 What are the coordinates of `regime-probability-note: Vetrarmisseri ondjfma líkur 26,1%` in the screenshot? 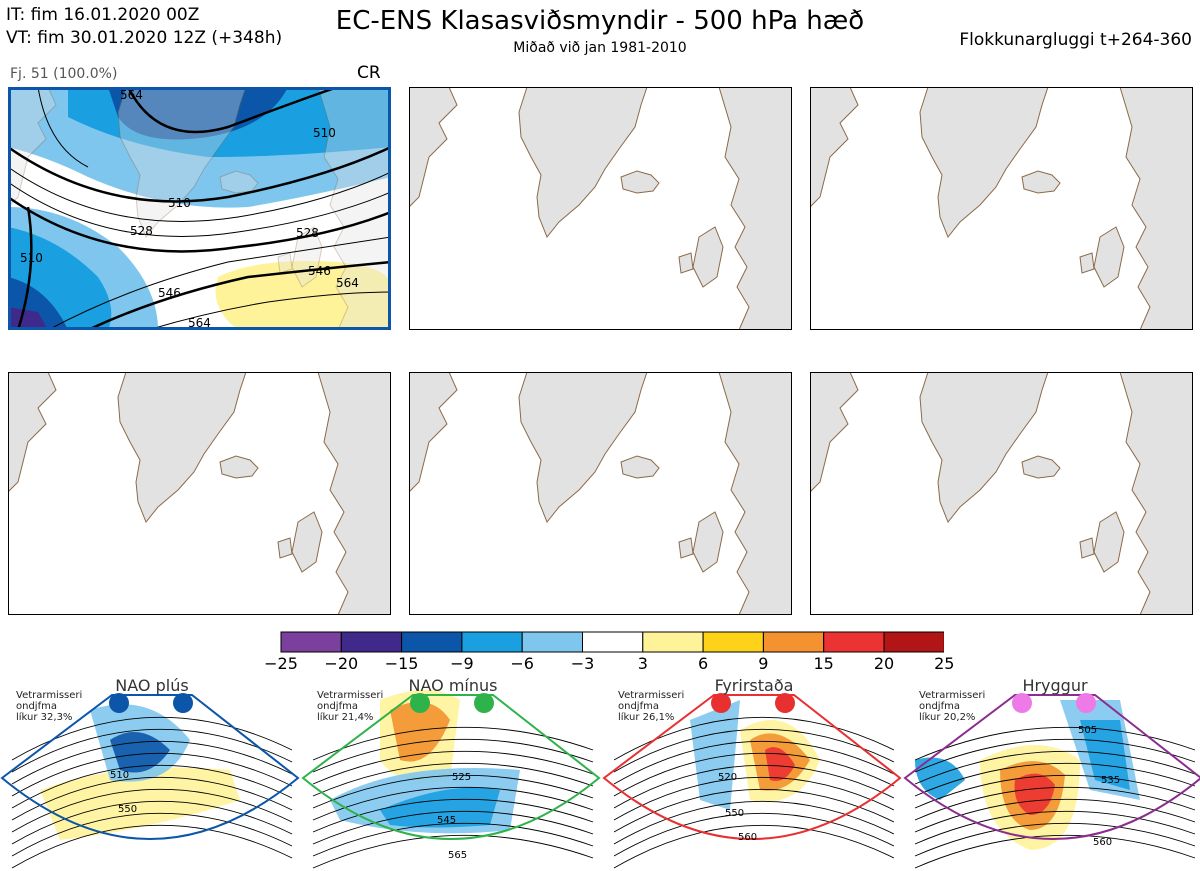 It's located at (651, 706).